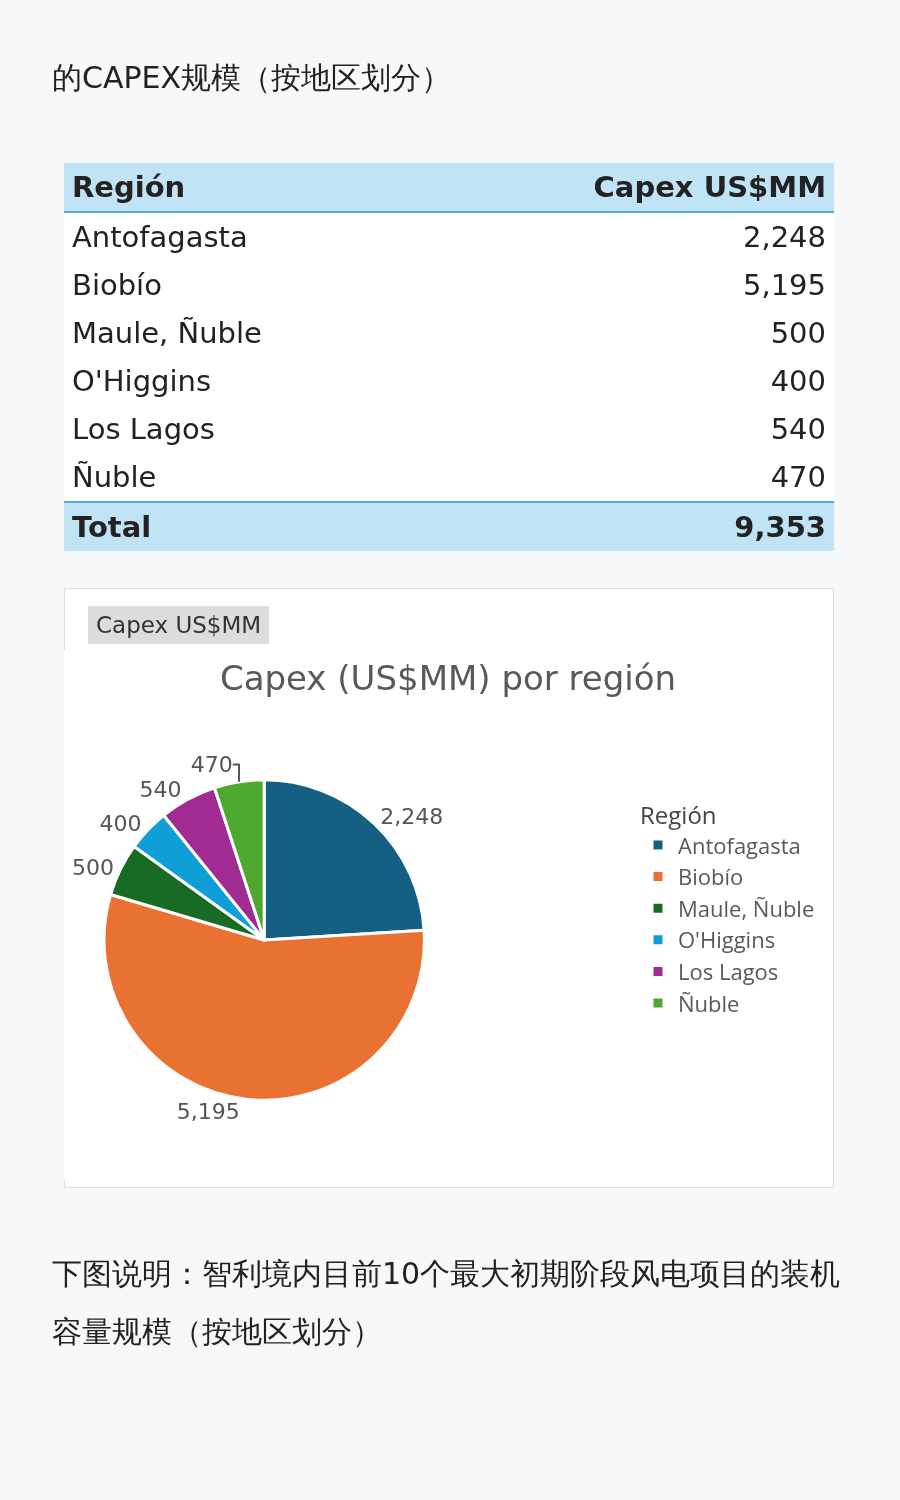  What do you see at coordinates (798, 429) in the screenshot?
I see `text: 540` at bounding box center [798, 429].